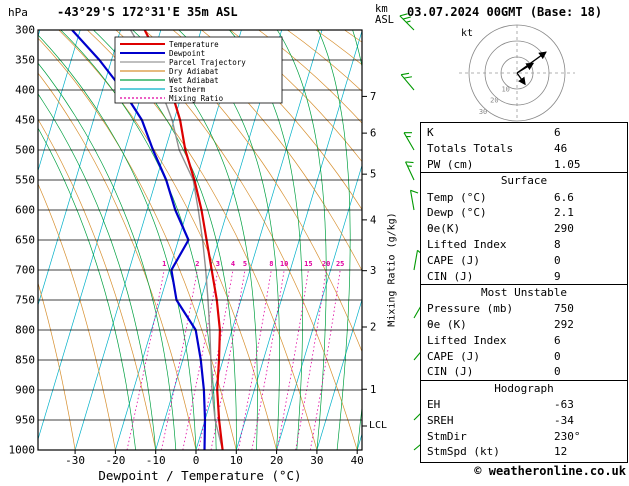  I want to click on panel-row-label: EH, so click(434, 404).